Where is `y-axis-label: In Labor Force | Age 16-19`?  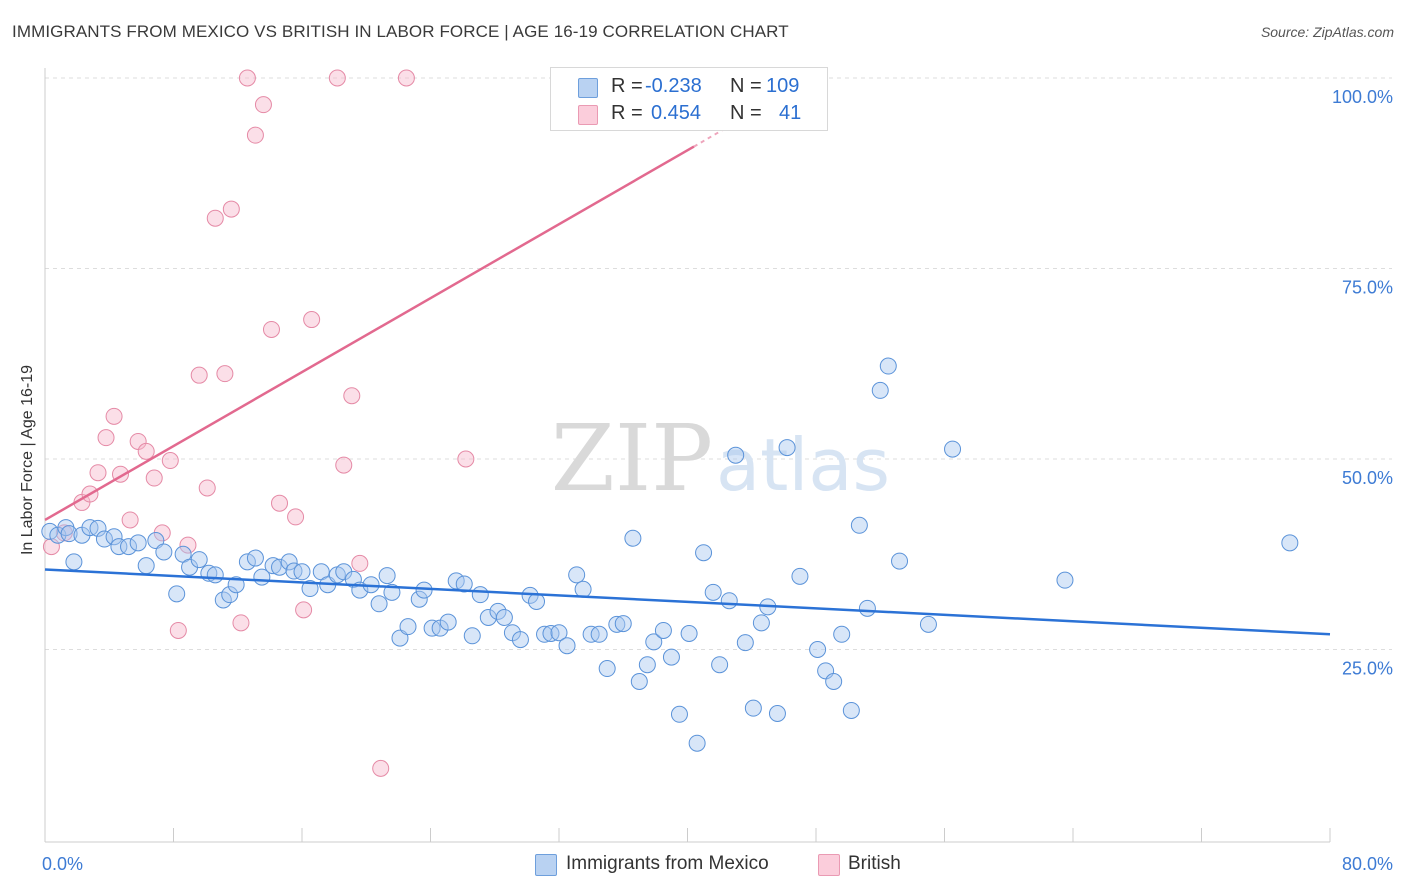 y-axis-label: In Labor Force | Age 16-19 is located at coordinates (27, 460).